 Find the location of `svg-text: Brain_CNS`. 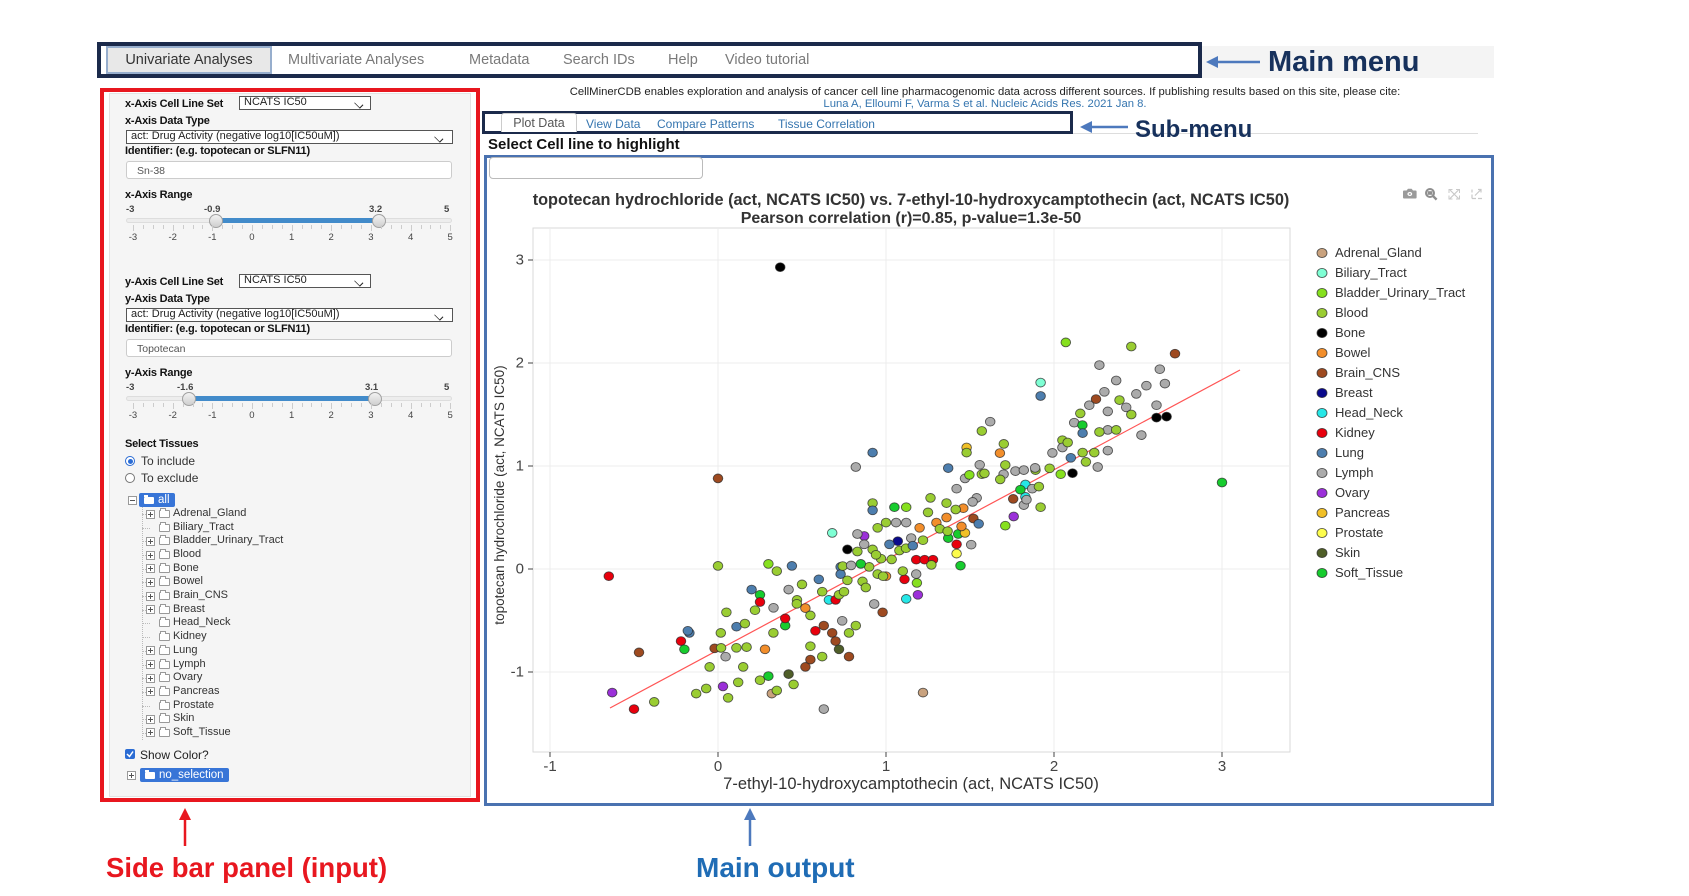

svg-text: Brain_CNS is located at coordinates (1367, 372).